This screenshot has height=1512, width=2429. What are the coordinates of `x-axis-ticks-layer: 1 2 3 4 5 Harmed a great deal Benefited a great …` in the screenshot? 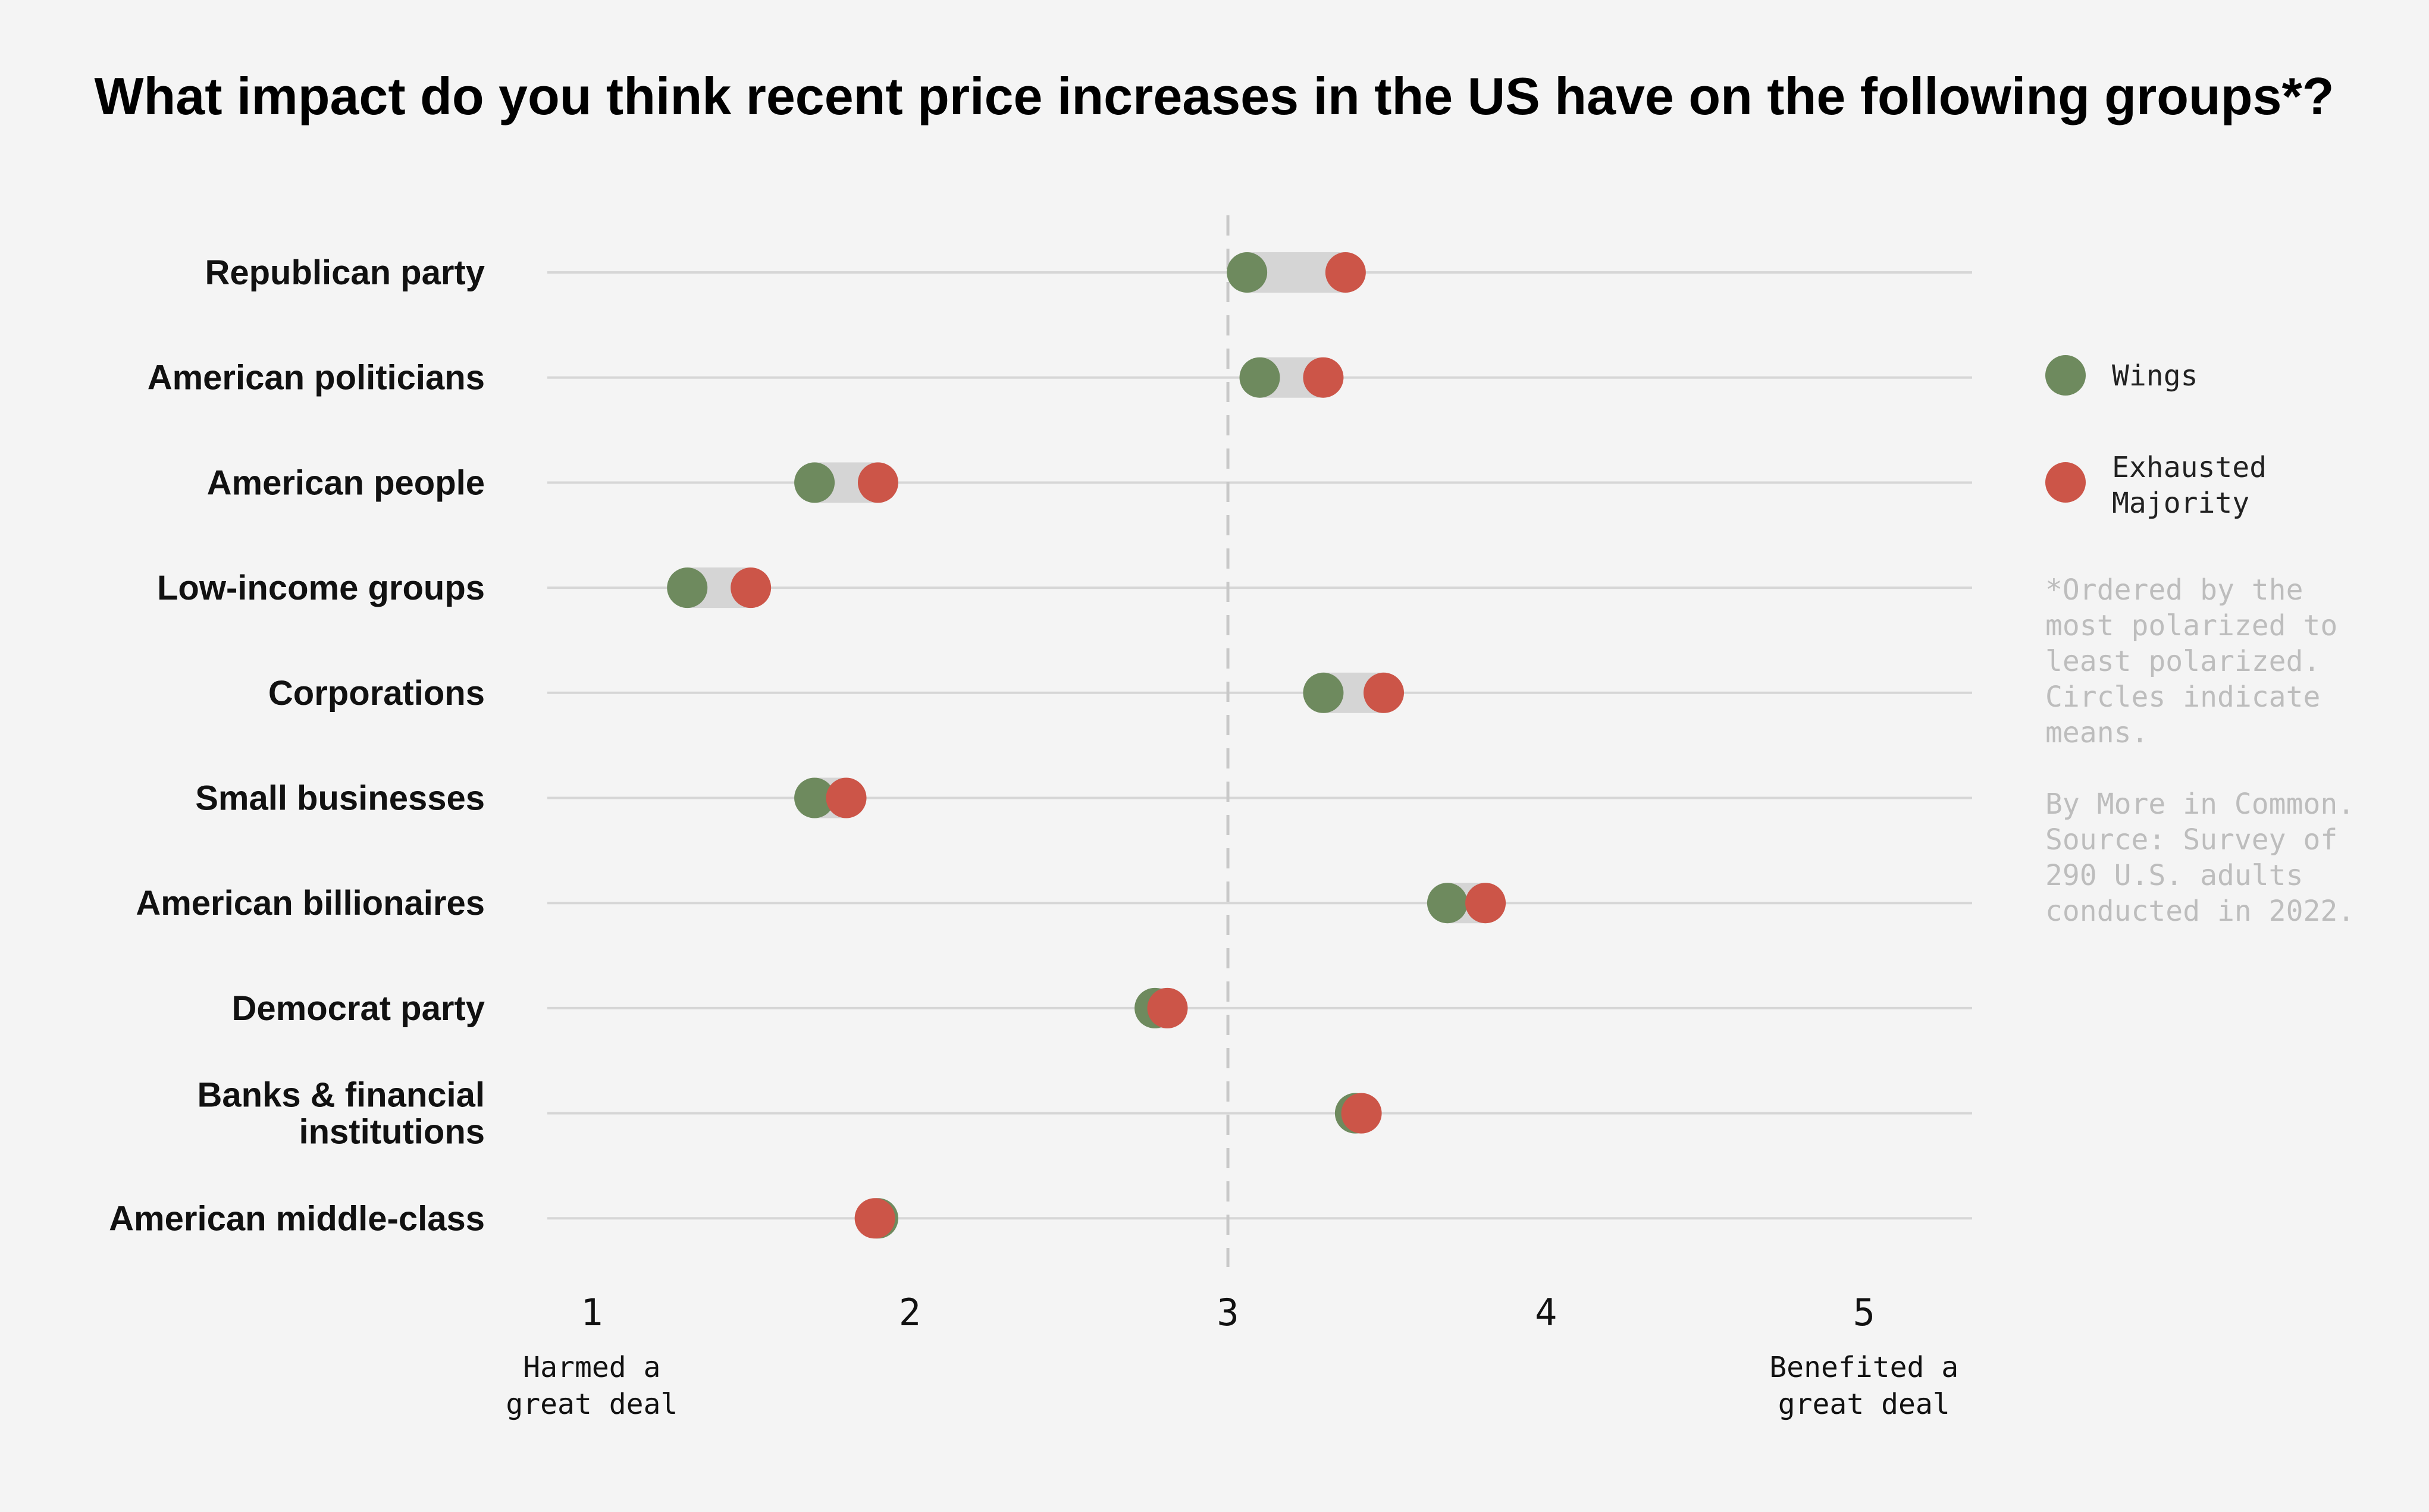 It's located at (1232, 1356).